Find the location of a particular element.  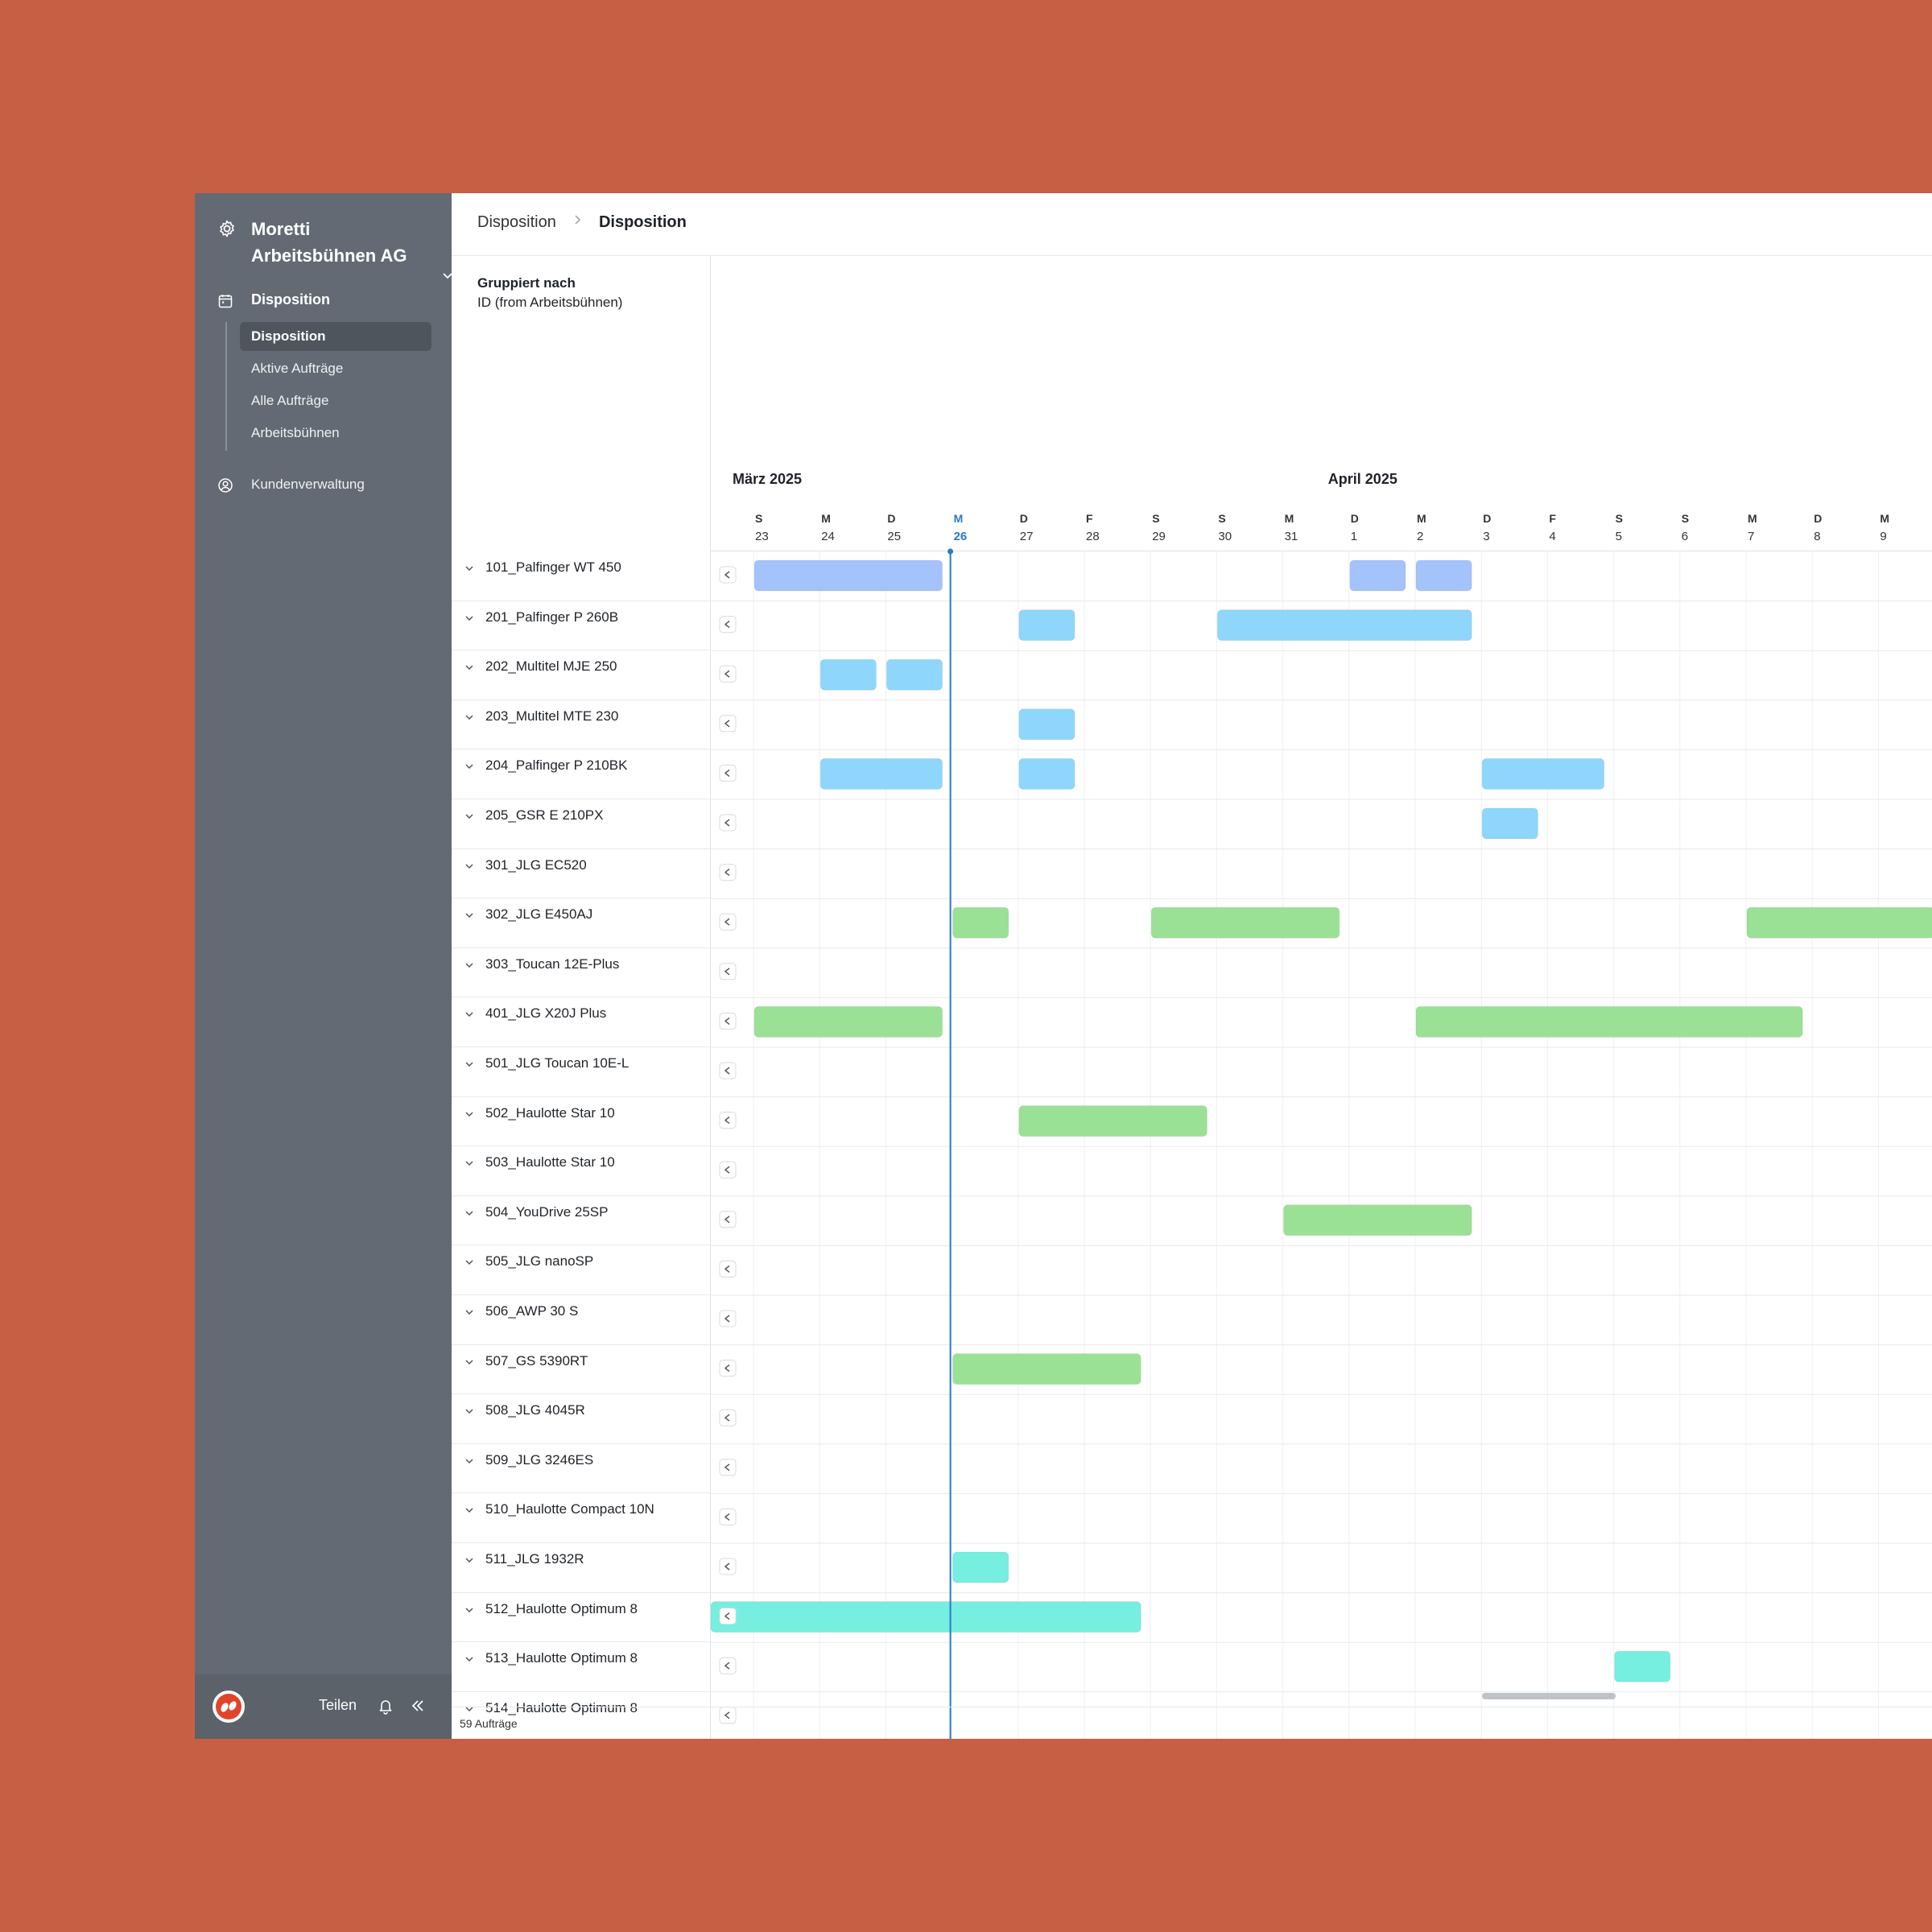

table-row: 303_Toucan 12E-Plus is located at coordinates (581, 973).